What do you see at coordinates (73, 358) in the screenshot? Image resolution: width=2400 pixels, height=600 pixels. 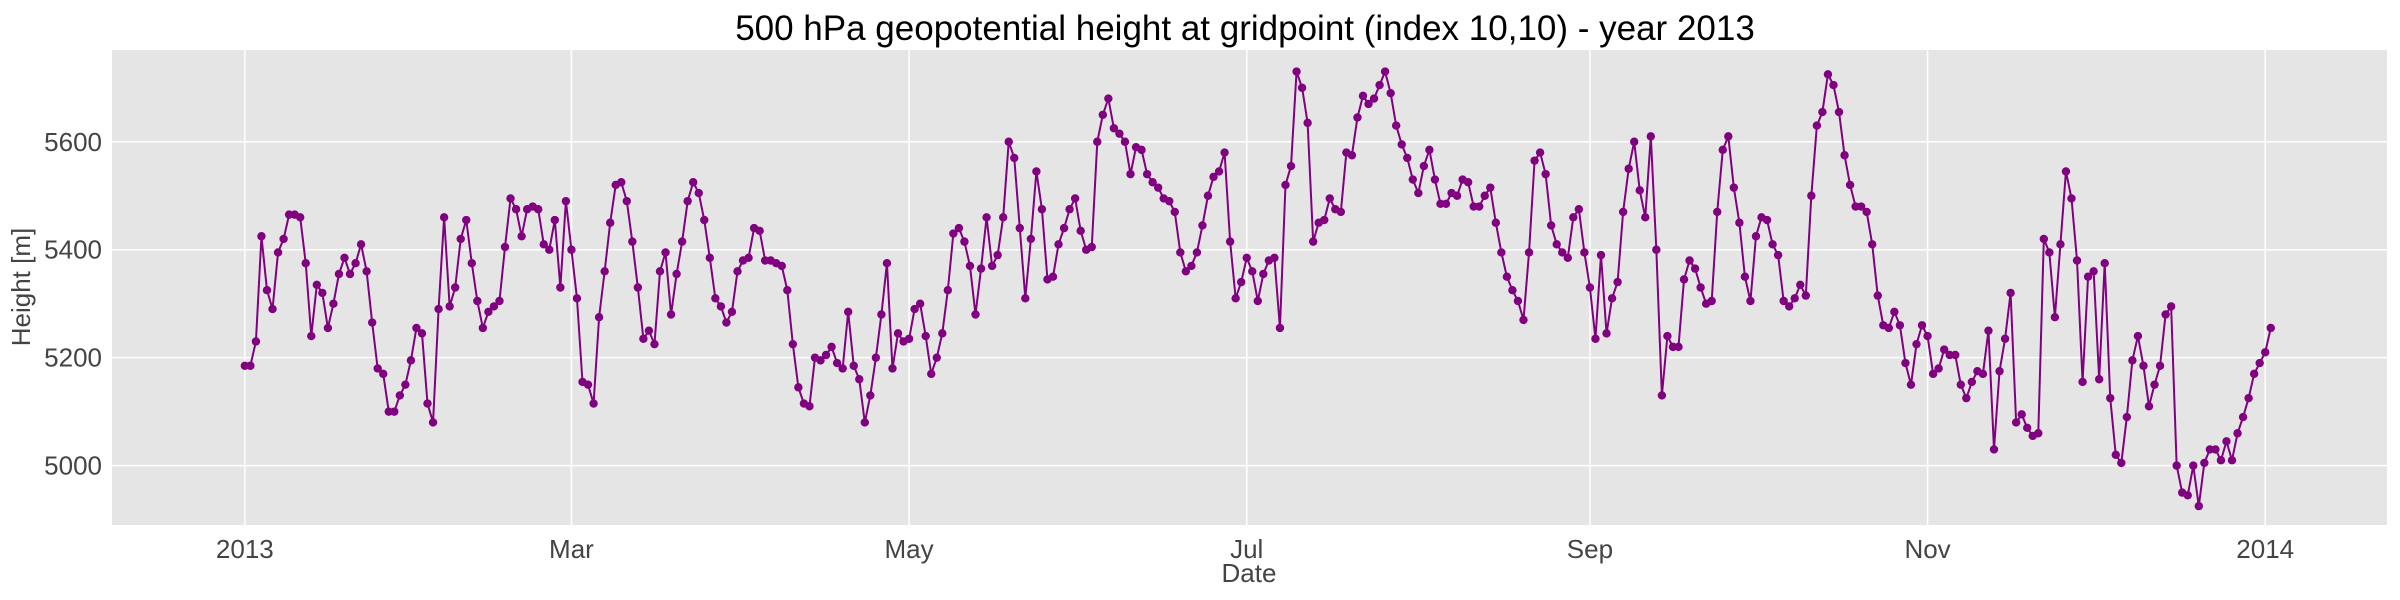 I see `y-tick-label: 5200` at bounding box center [73, 358].